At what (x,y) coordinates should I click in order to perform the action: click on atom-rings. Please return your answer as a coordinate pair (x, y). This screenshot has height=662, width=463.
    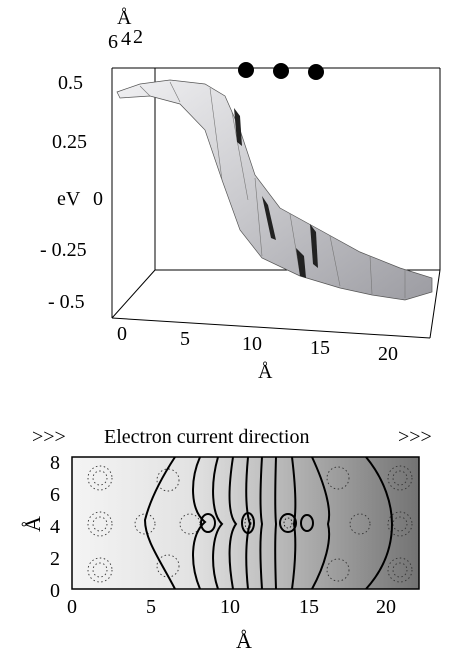
    Looking at the image, I should click on (250, 524).